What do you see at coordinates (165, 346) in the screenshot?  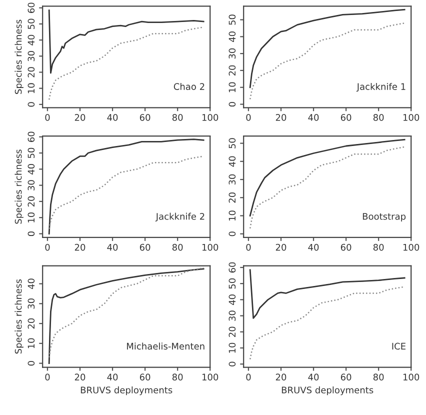 I see `annotation: Michaelis-Menten` at bounding box center [165, 346].